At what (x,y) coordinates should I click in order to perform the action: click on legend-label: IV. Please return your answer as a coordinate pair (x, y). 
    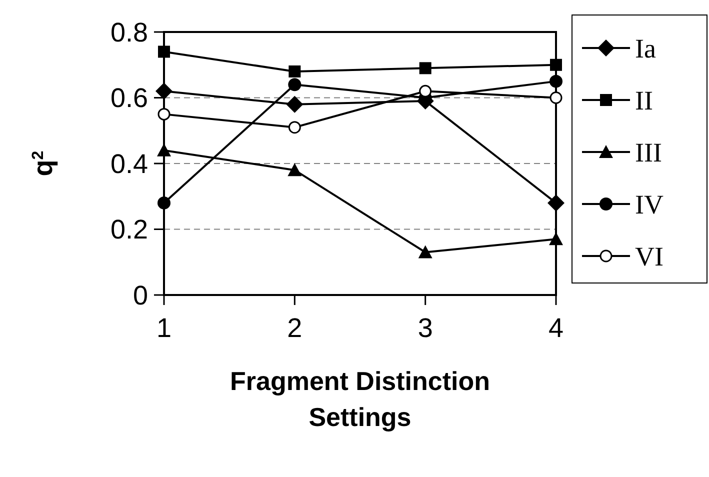
    Looking at the image, I should click on (649, 204).